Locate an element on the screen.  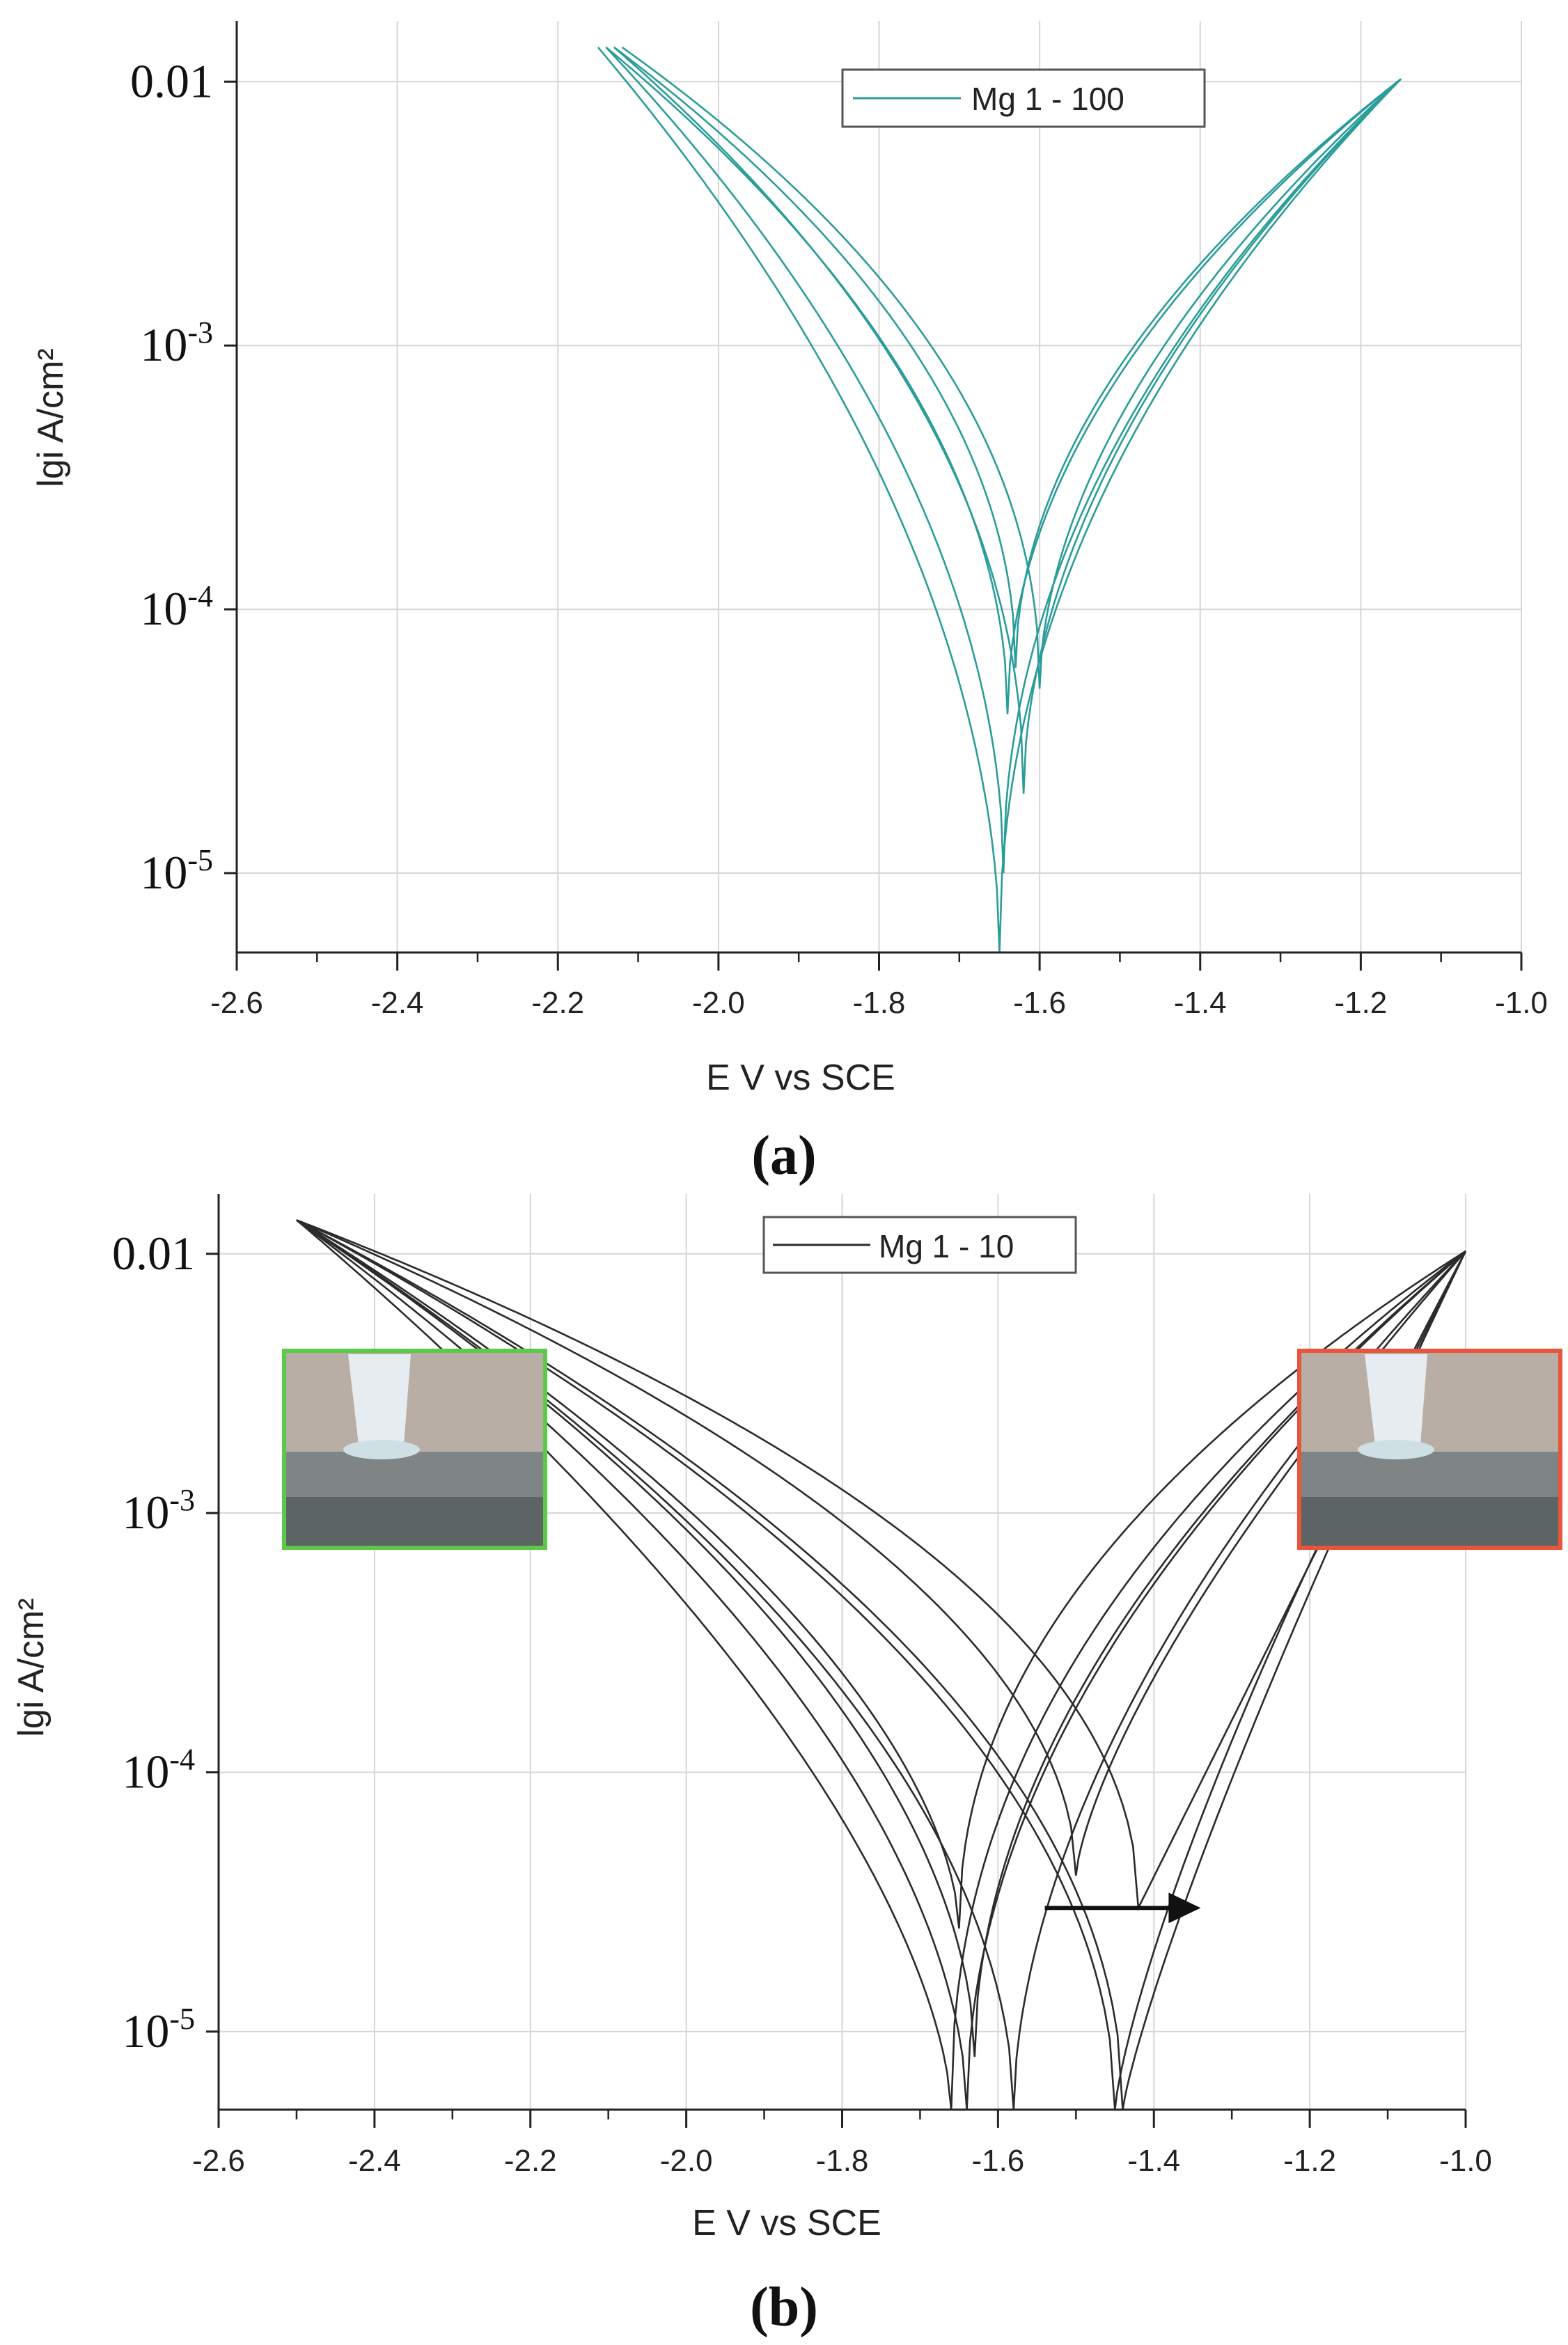
panel-b-label: (b) is located at coordinates (784, 2307).